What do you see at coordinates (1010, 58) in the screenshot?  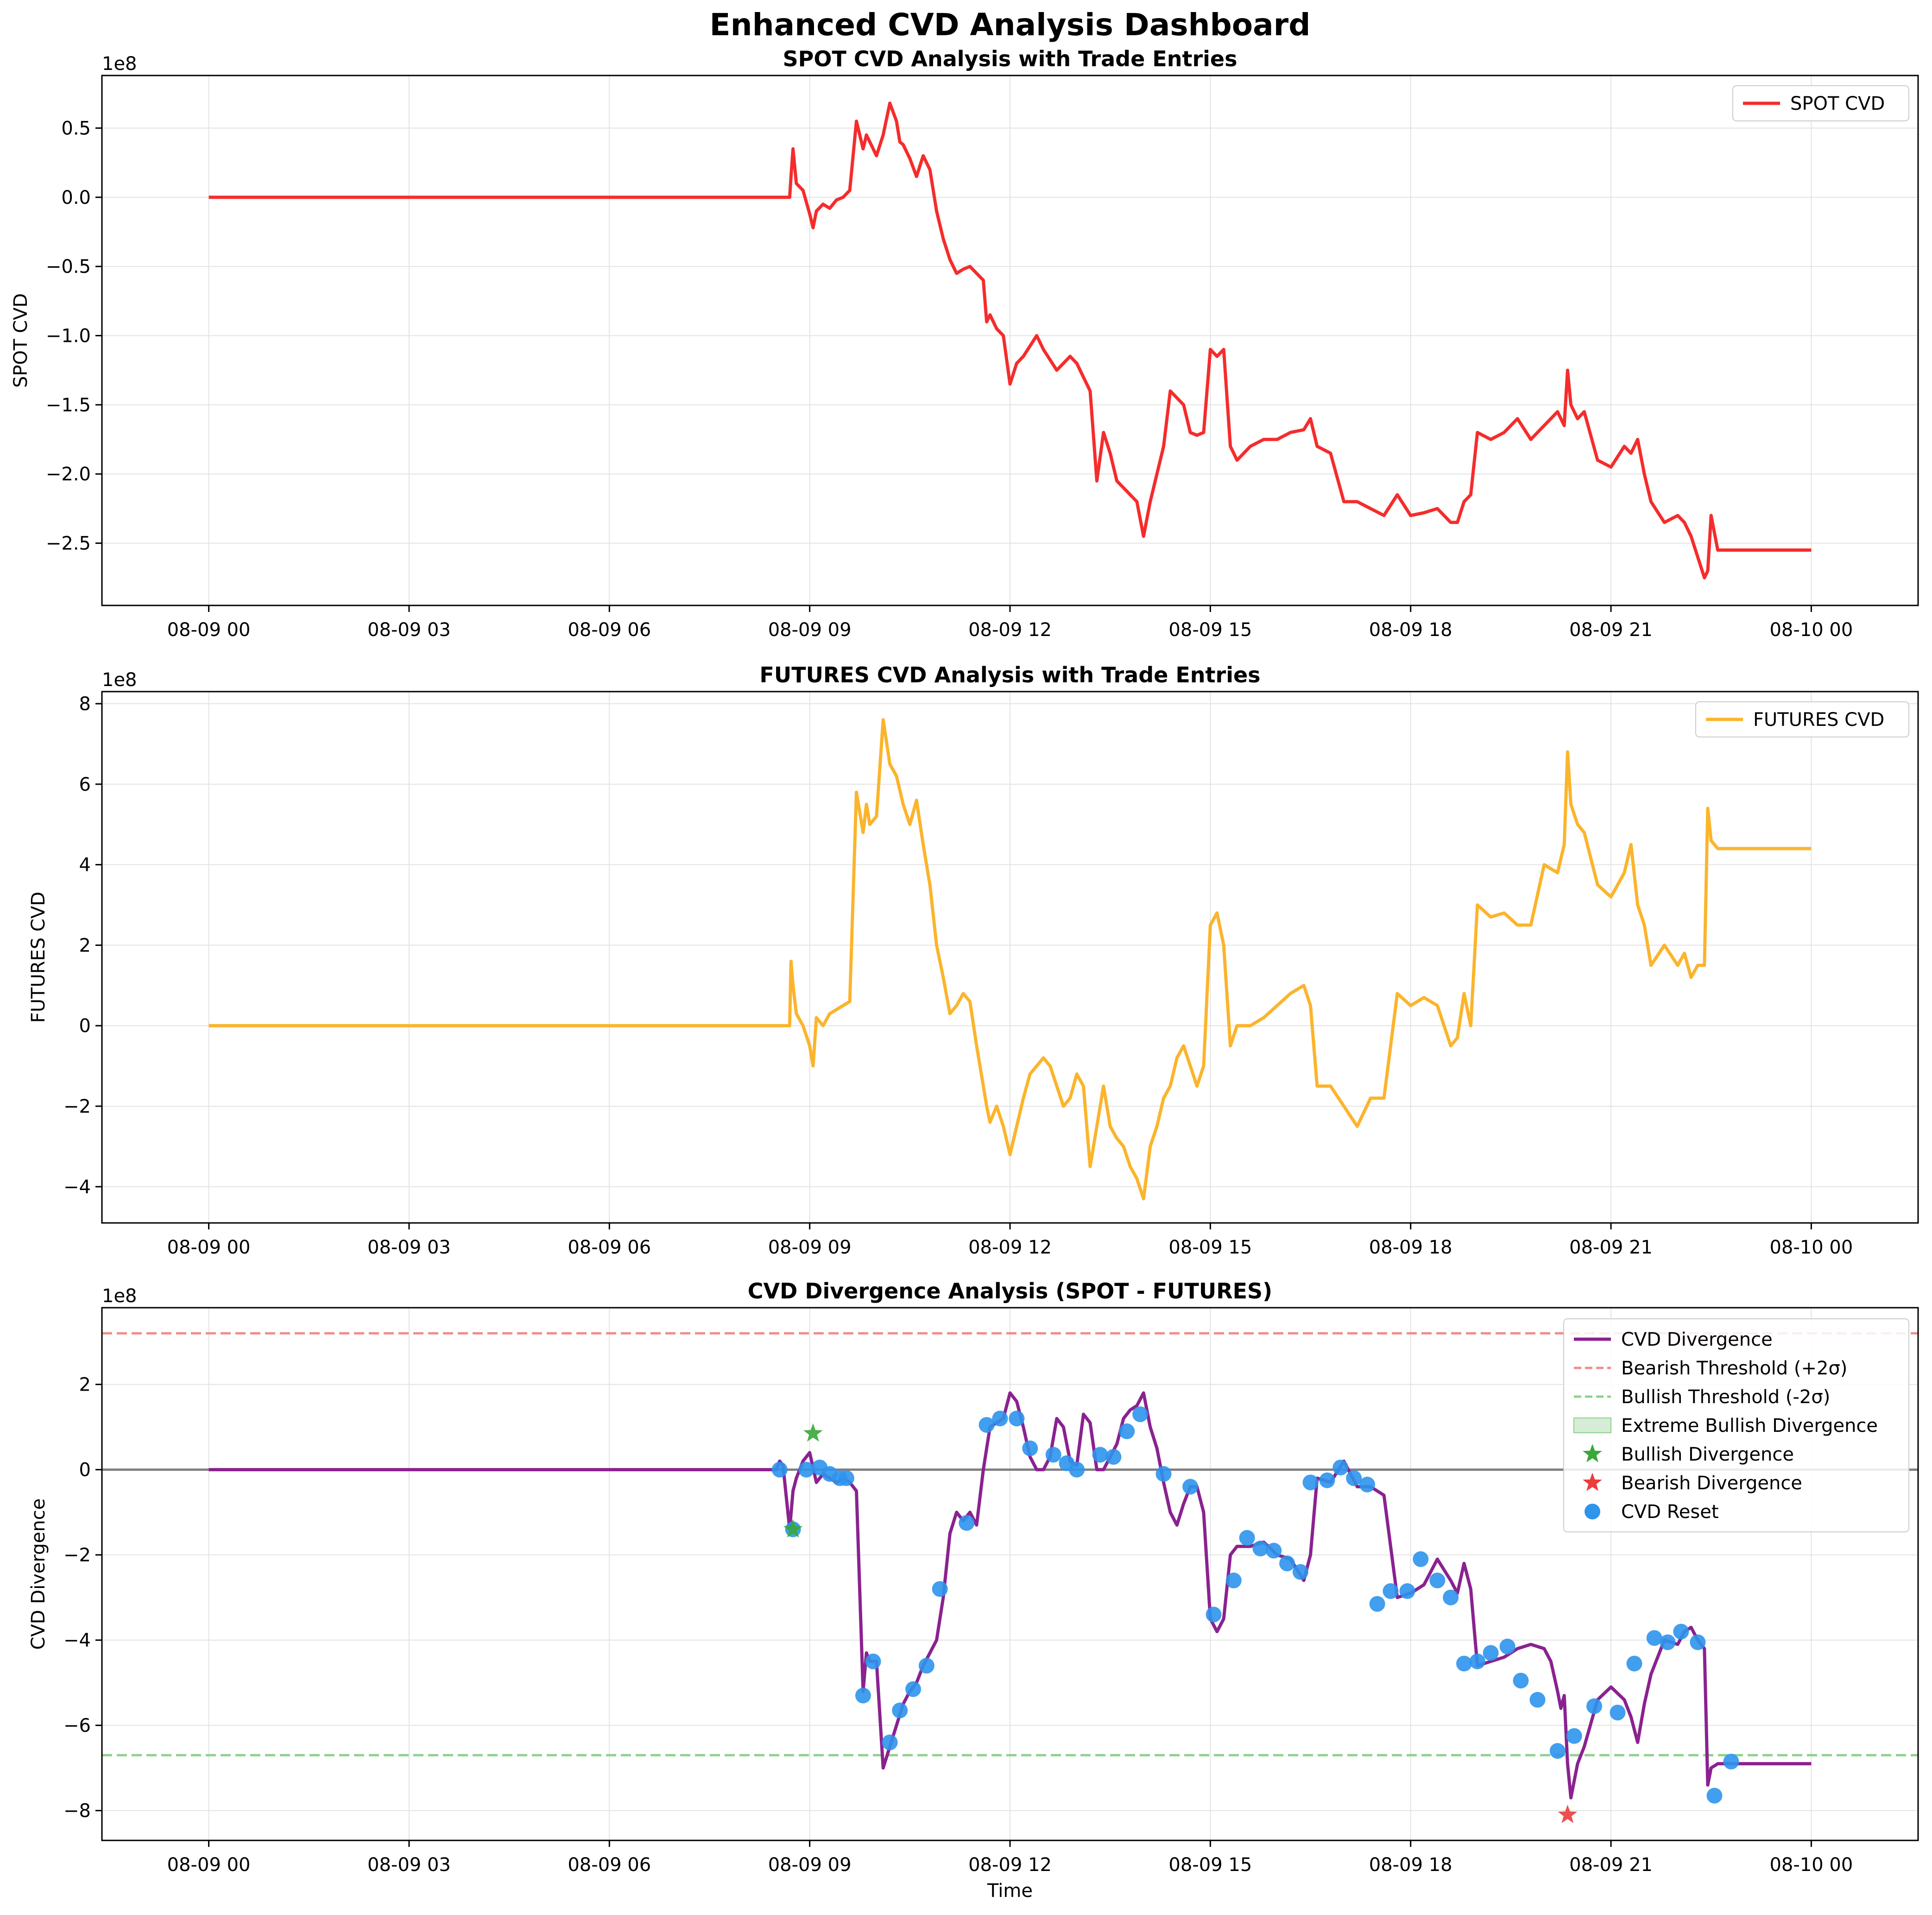 I see `panel-title: SPOT CVD Analysis with Trade Entries` at bounding box center [1010, 58].